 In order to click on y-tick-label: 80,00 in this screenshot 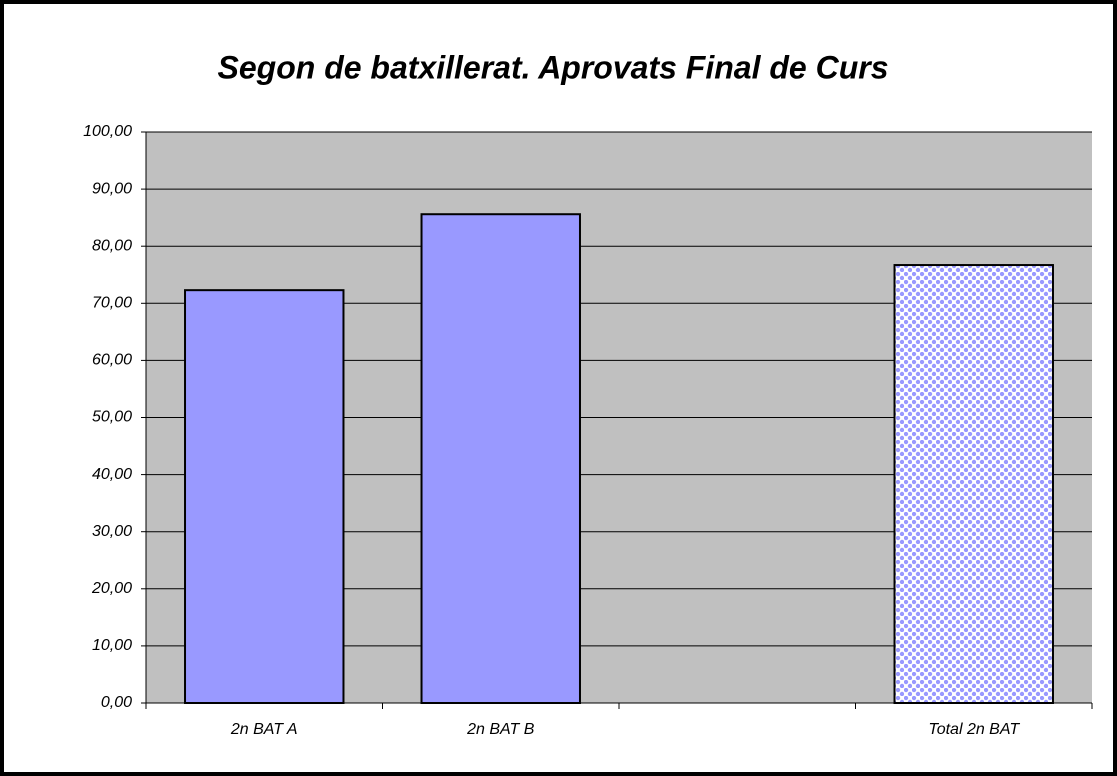, I will do `click(112, 245)`.